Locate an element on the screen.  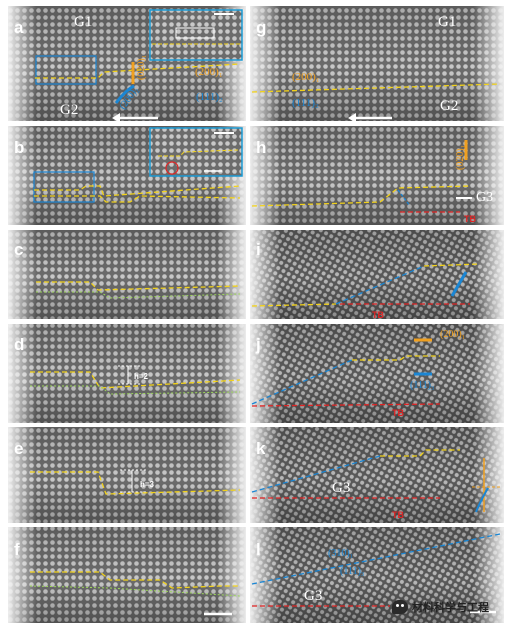
panel-label: h is located at coordinates (261, 147).